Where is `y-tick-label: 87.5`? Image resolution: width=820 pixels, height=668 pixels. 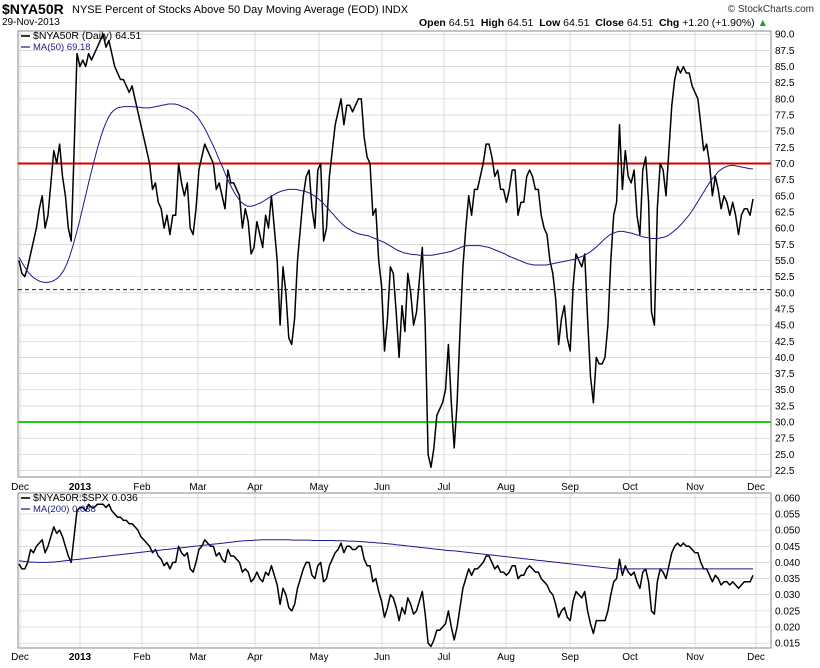 y-tick-label: 87.5 is located at coordinates (785, 51).